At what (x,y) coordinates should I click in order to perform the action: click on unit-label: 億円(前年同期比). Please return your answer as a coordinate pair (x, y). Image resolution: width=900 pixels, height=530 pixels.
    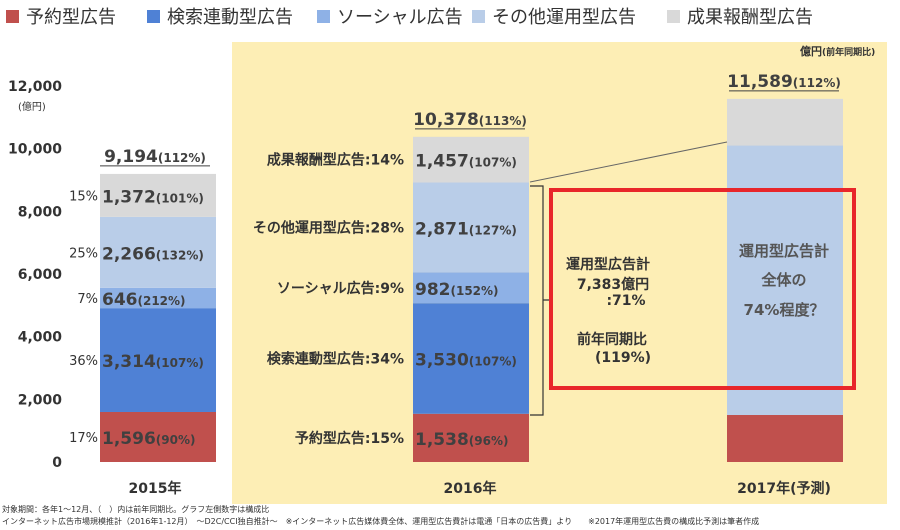
    Looking at the image, I should click on (837, 51).